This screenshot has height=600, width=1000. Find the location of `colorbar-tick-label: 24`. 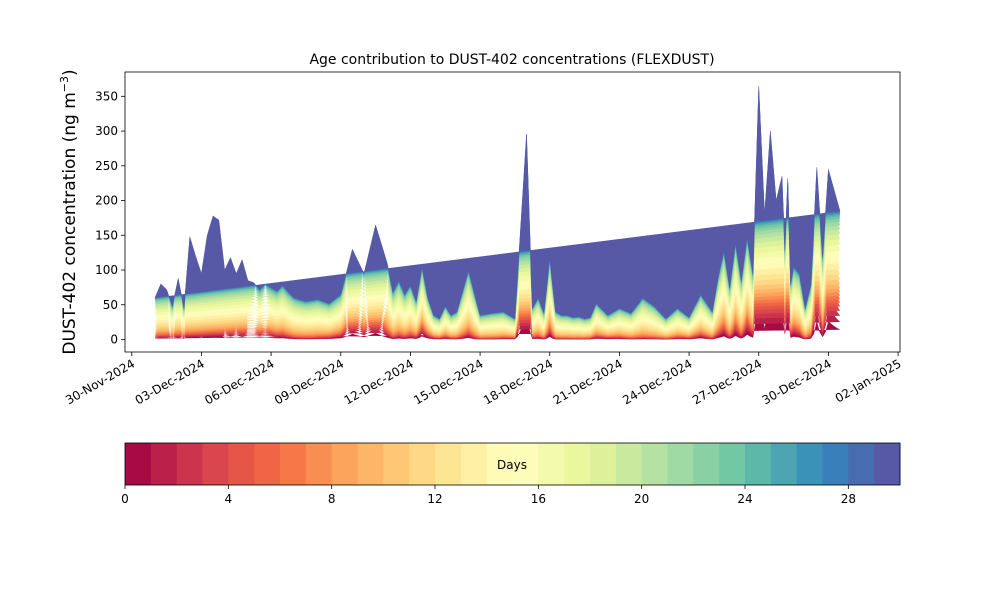

colorbar-tick-label: 24 is located at coordinates (744, 499).